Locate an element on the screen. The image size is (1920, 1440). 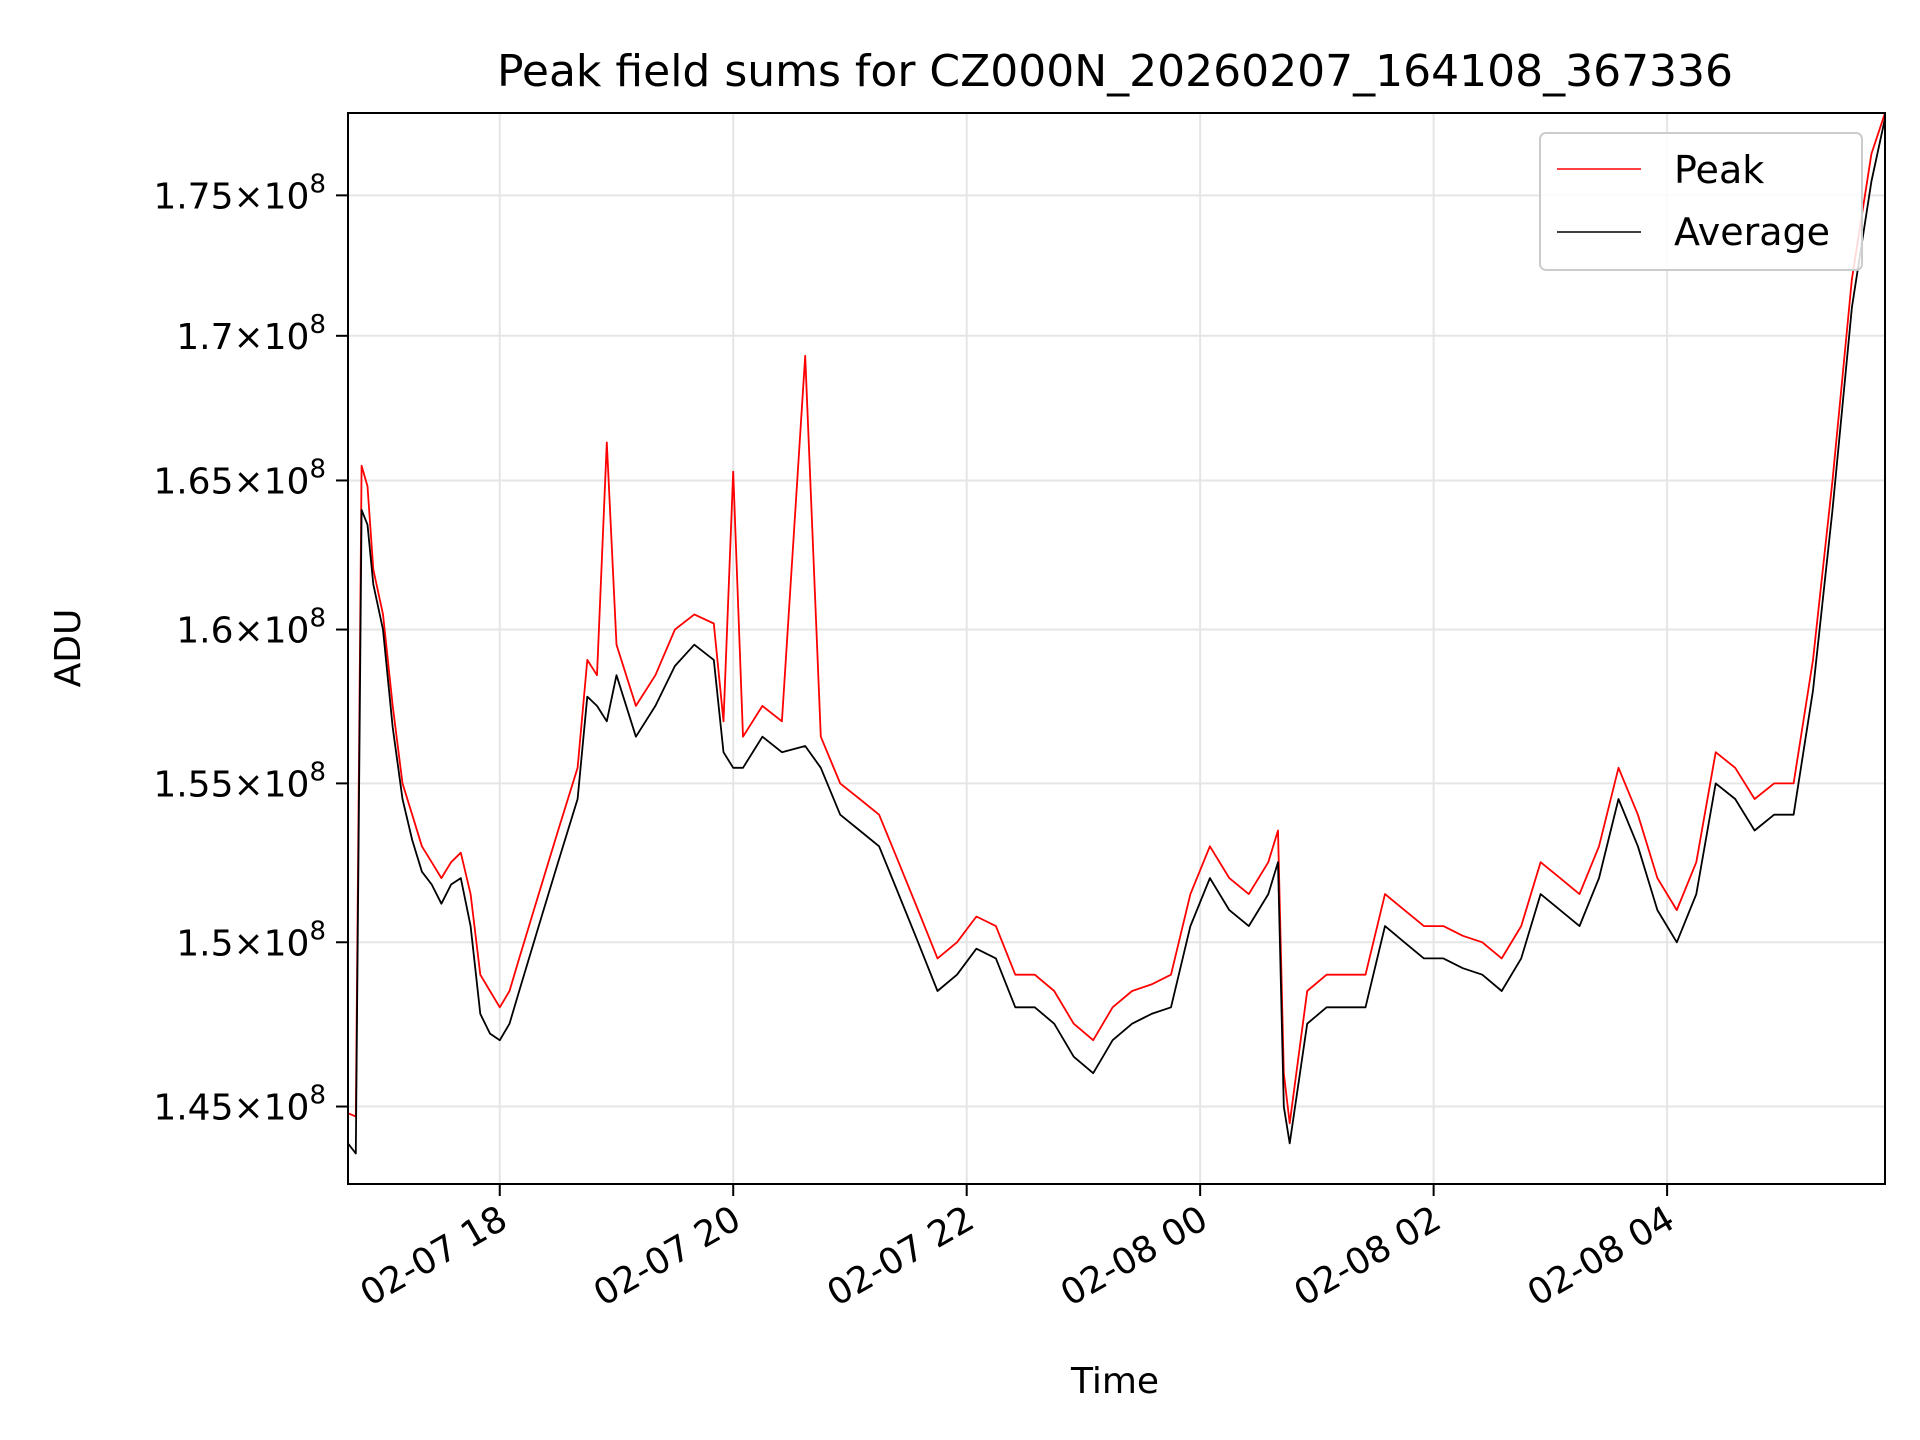
legend-box is located at coordinates (1701, 201).